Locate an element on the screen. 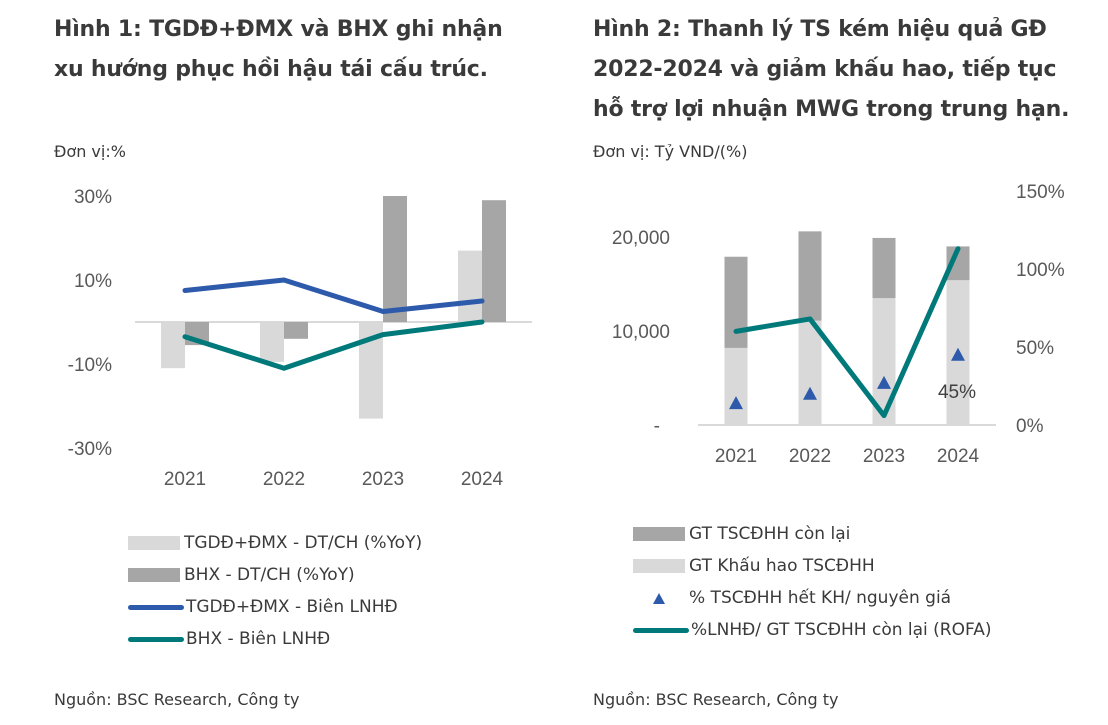 The width and height of the screenshot is (1108, 725). y-tick-label: 30% is located at coordinates (93, 197).